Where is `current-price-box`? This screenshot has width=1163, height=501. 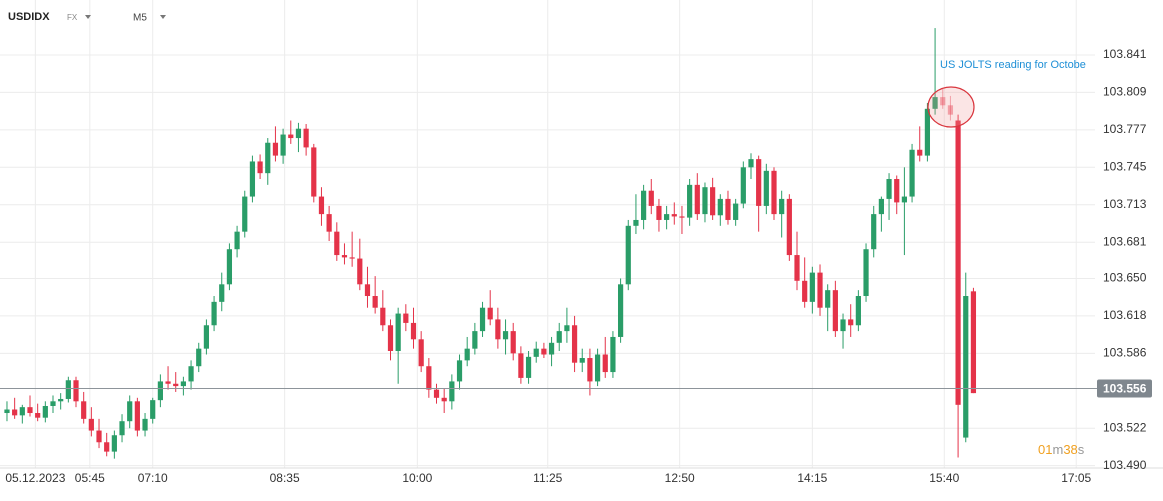
current-price-box is located at coordinates (1124, 388).